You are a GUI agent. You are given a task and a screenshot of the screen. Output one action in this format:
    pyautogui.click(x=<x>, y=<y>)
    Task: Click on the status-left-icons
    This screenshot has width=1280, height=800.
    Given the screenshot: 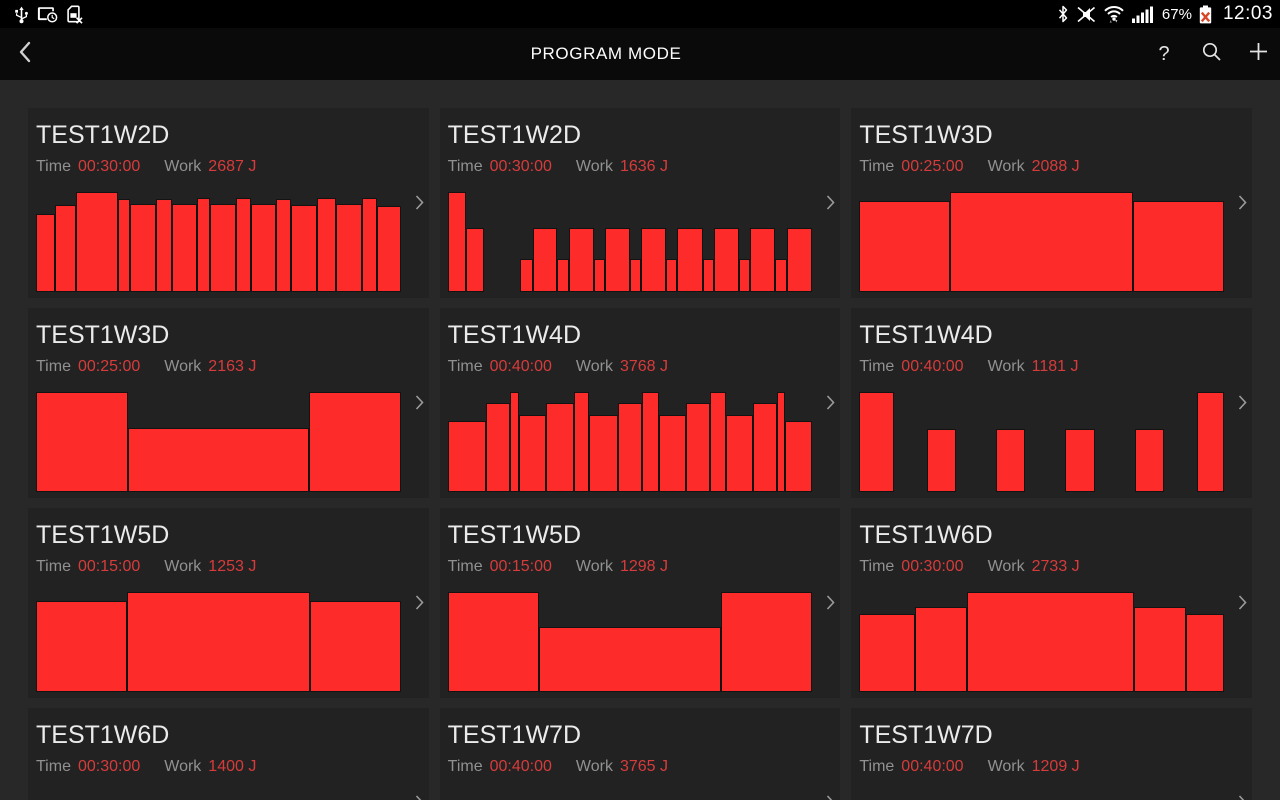 What is the action you would take?
    pyautogui.click(x=48, y=14)
    